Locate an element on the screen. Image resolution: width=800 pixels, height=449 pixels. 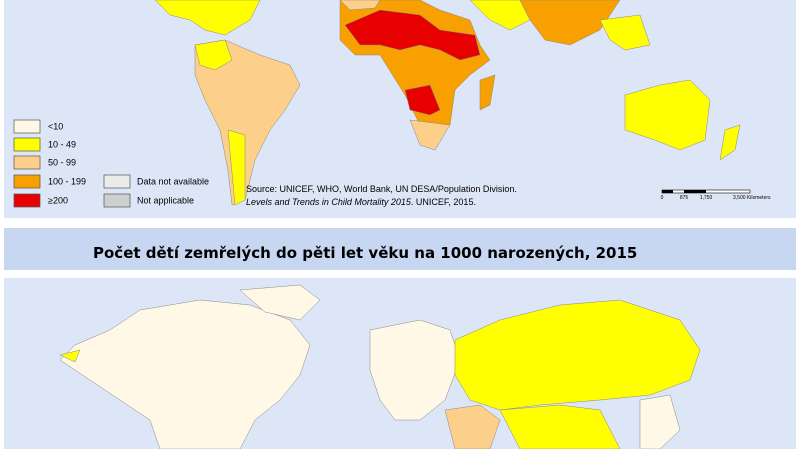
legend-label: 50 - 99 is located at coordinates (62, 162).